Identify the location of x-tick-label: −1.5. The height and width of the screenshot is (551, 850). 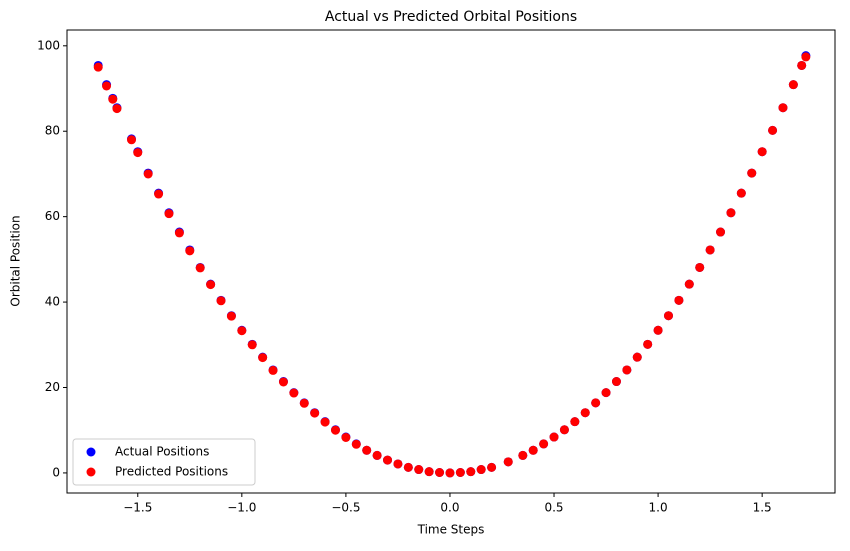
(137, 508).